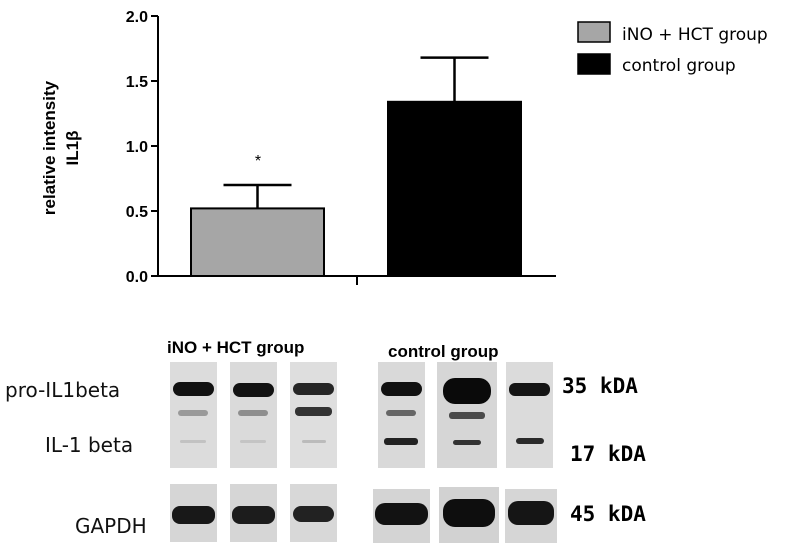 The image size is (786, 549). What do you see at coordinates (137, 82) in the screenshot?
I see `y-tick-label: 1.5` at bounding box center [137, 82].